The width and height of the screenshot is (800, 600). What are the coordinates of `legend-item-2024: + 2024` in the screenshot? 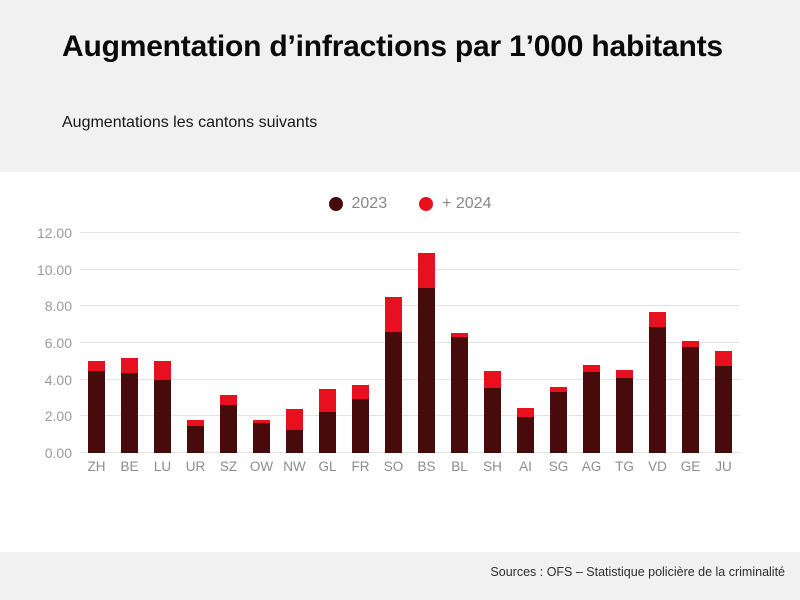 It's located at (455, 204).